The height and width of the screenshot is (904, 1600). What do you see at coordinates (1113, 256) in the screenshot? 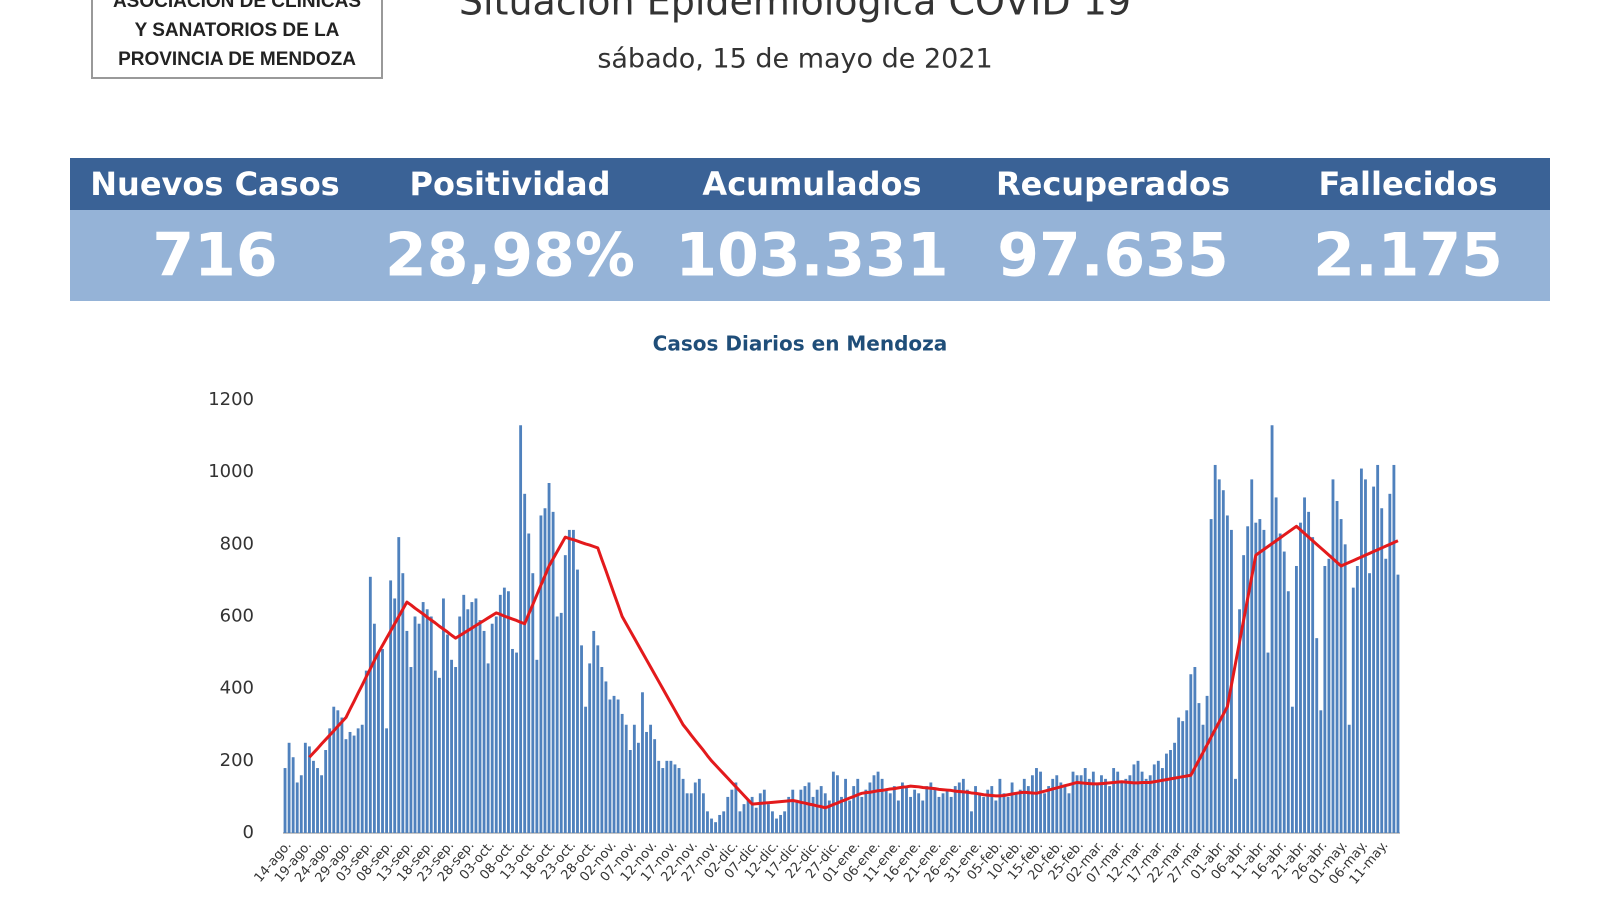
I see `stat-value: 97.635` at bounding box center [1113, 256].